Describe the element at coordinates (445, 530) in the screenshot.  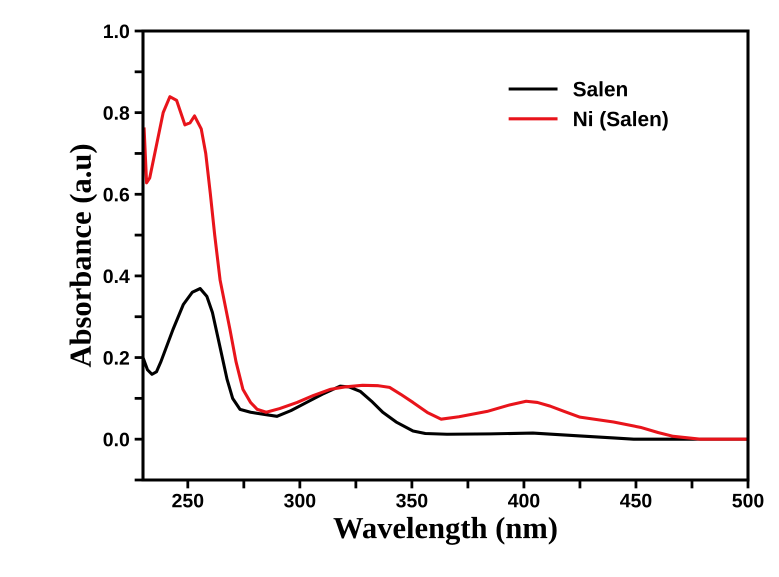
I see `x-axis-title: Wavelength (nm)` at that location.